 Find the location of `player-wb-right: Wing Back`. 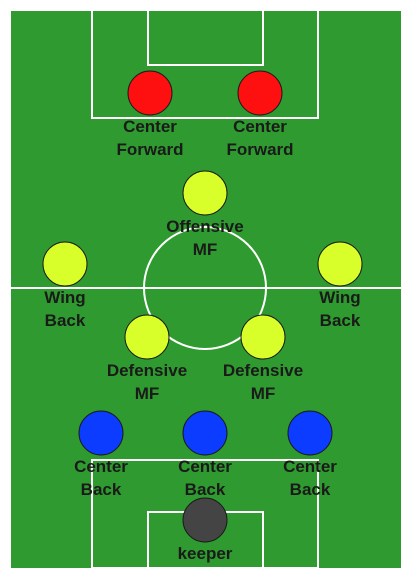

player-wb-right: Wing Back is located at coordinates (340, 285).